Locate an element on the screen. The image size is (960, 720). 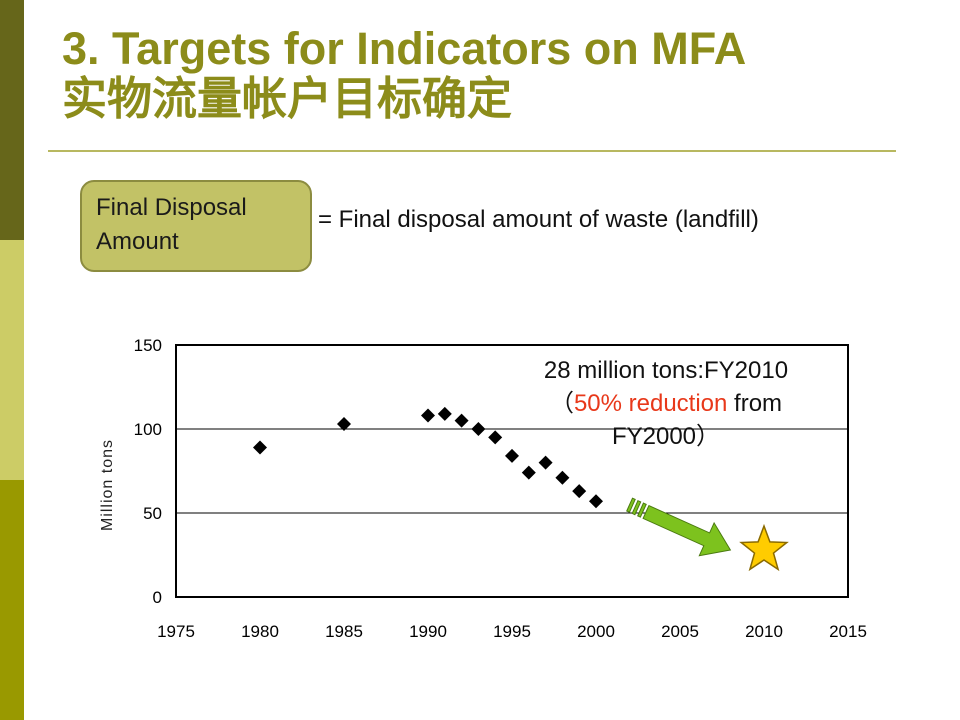
arrow-body is located at coordinates (687, 530).